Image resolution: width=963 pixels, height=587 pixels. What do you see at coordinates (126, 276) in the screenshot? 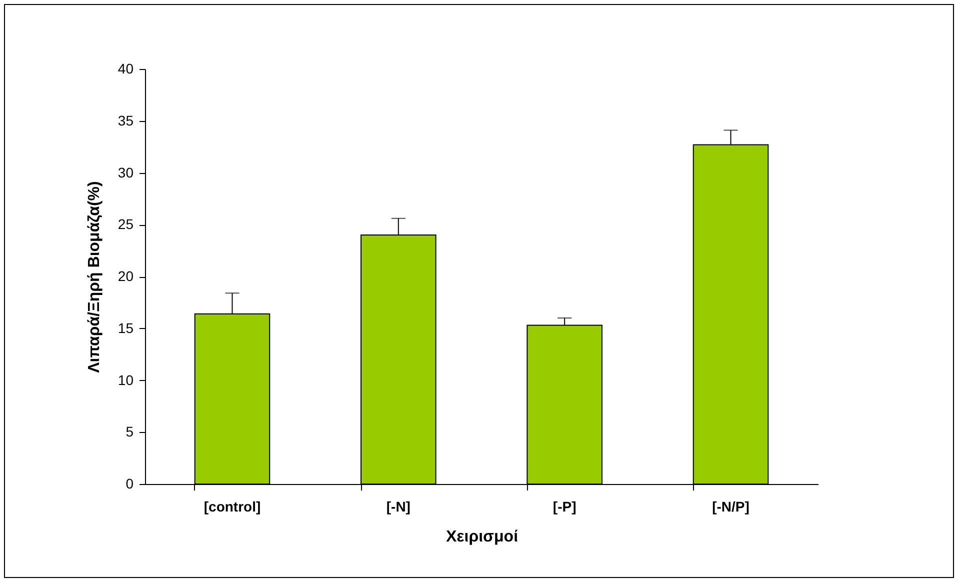
I see `y-tick-label: 20` at bounding box center [126, 276].